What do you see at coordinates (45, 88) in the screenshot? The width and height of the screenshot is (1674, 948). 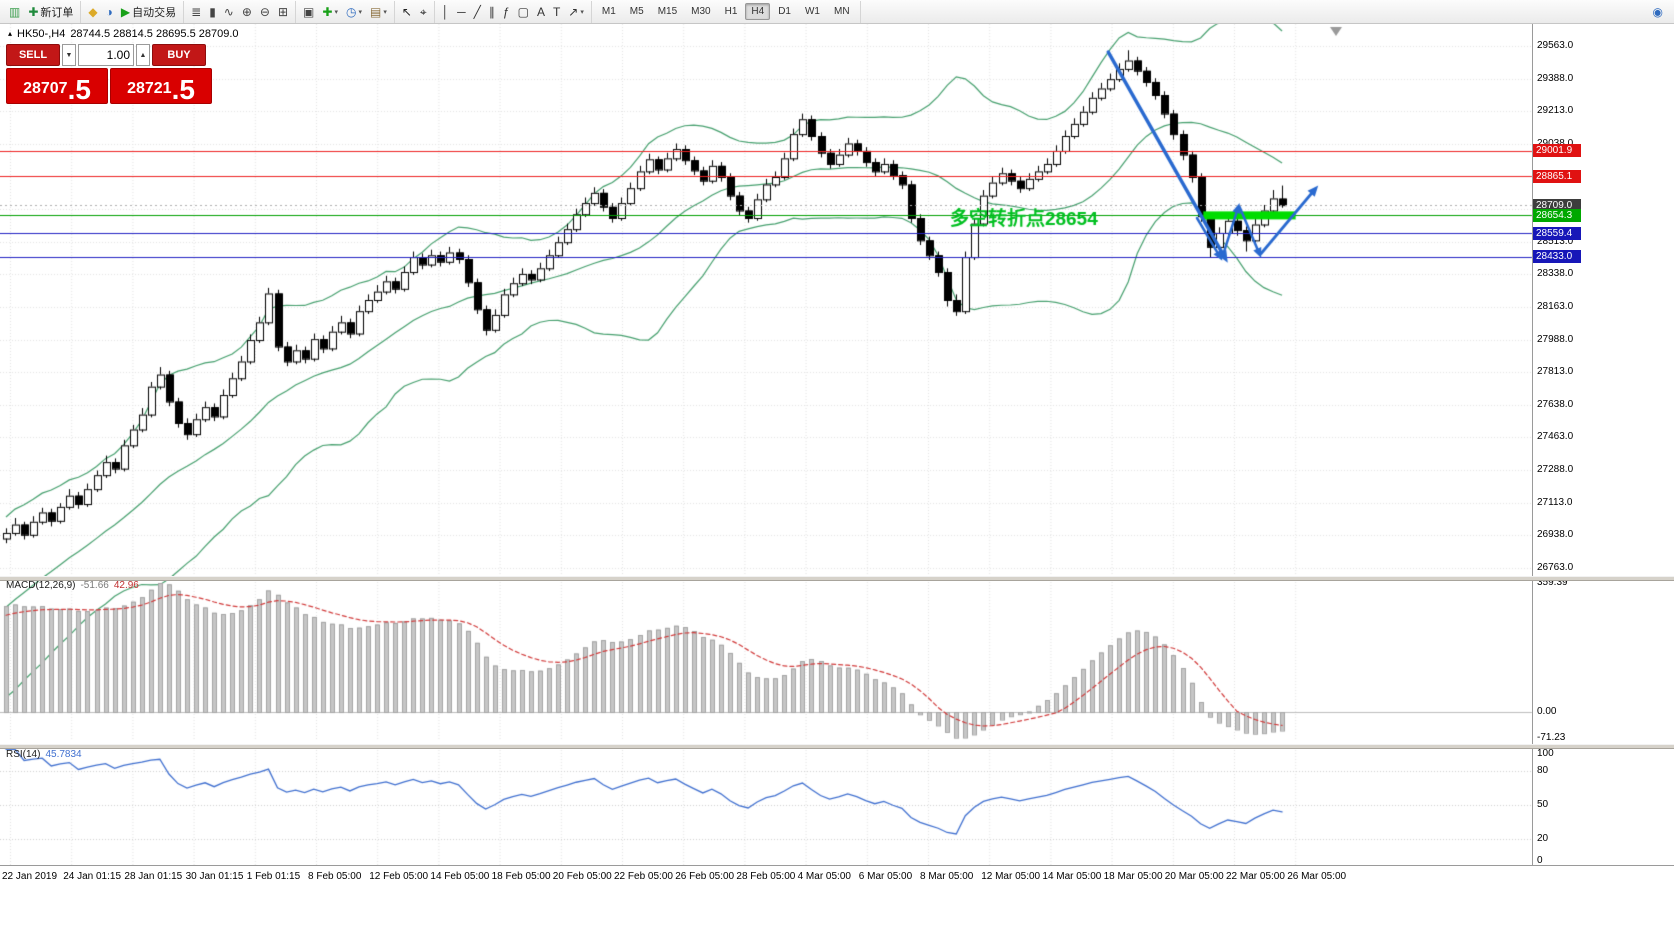 I see `bid-price-main: 28707` at bounding box center [45, 88].